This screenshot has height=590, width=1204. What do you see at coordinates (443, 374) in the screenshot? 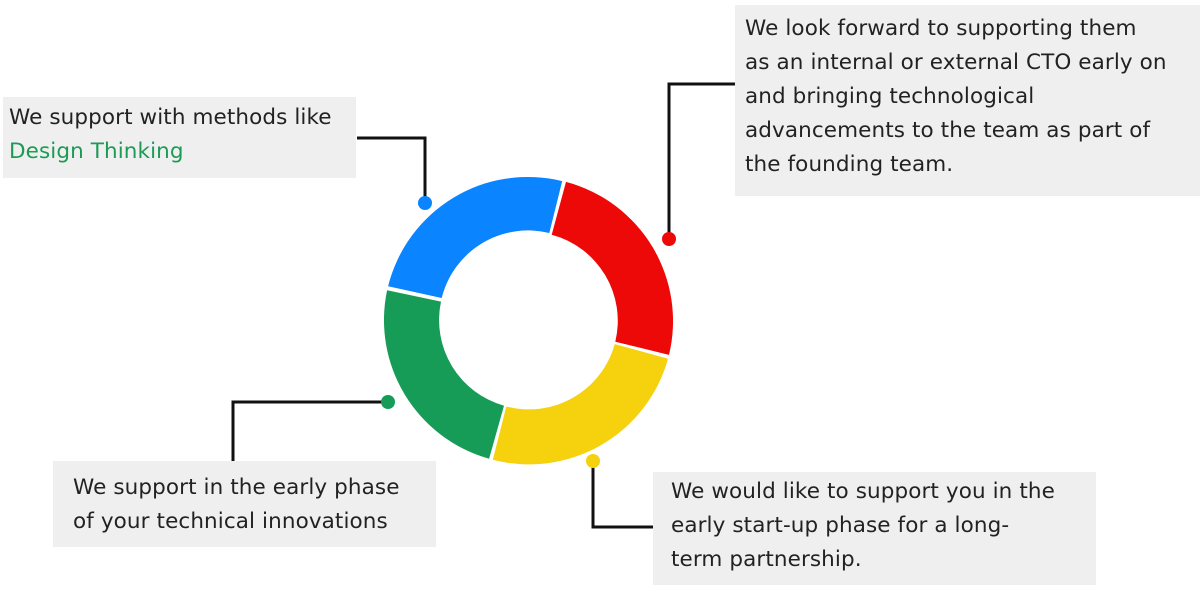
I see `ring-segment-green` at bounding box center [443, 374].